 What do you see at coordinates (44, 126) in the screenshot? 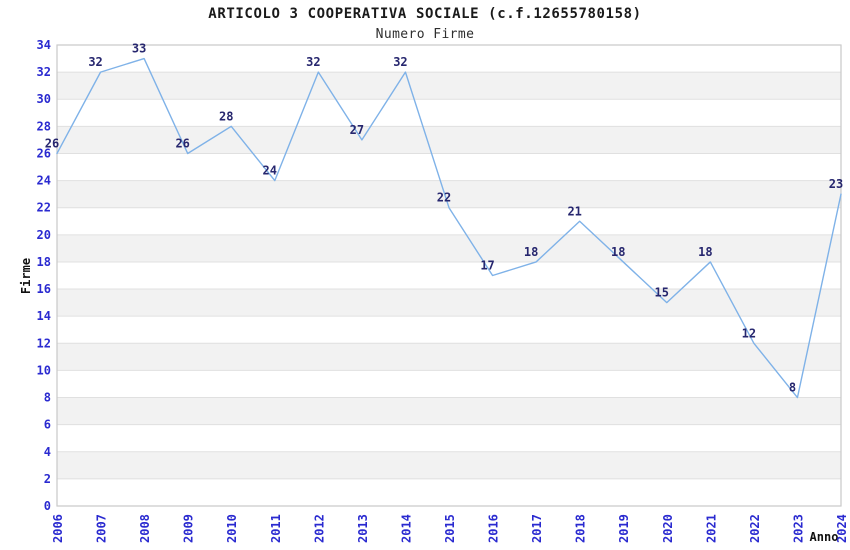
I see `y-tick-label: 28` at bounding box center [44, 126].